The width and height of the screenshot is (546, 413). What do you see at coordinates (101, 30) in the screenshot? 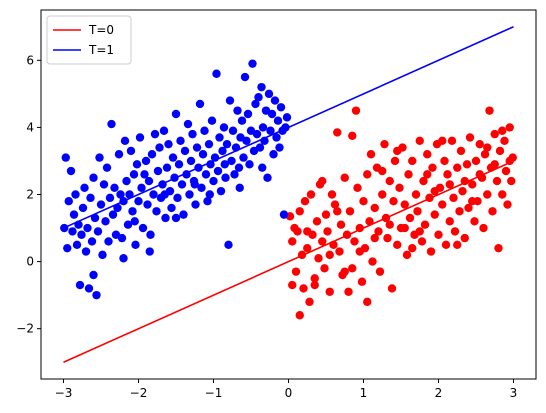
I see `legend-label-t0: T=0` at bounding box center [101, 30].